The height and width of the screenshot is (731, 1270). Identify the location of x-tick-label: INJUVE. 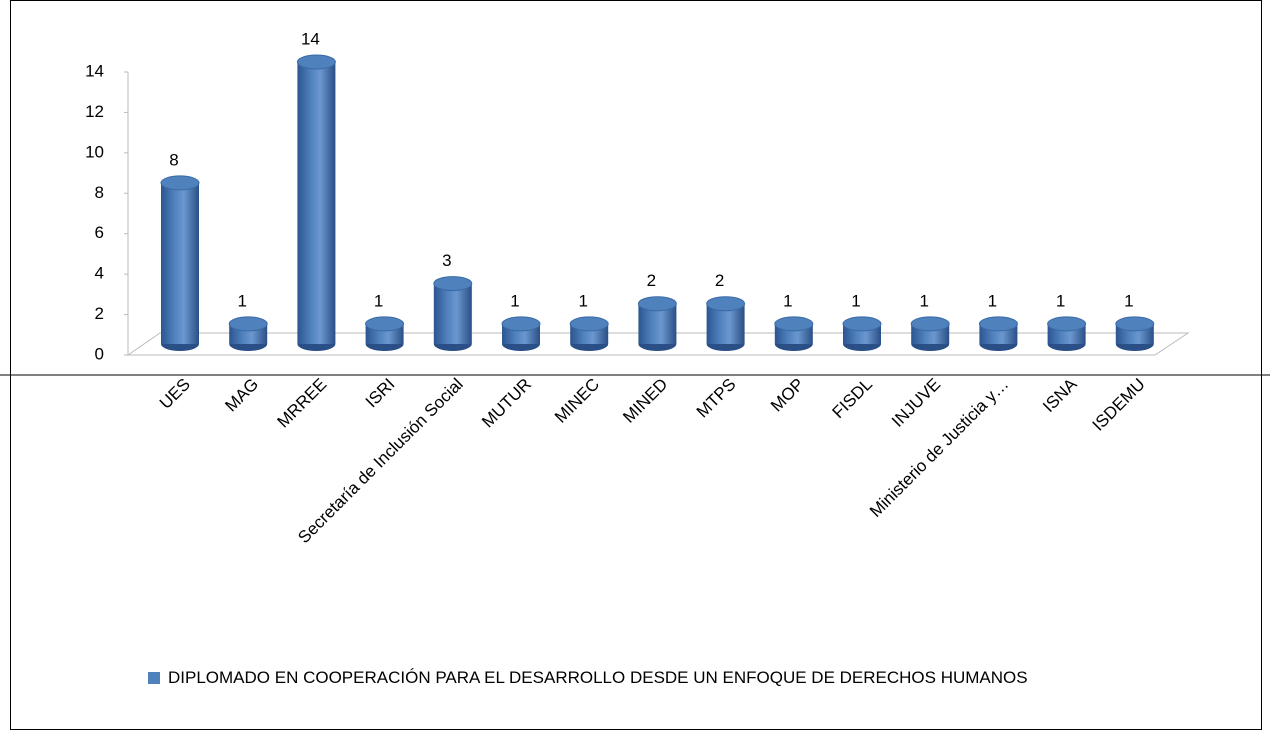
(916, 403).